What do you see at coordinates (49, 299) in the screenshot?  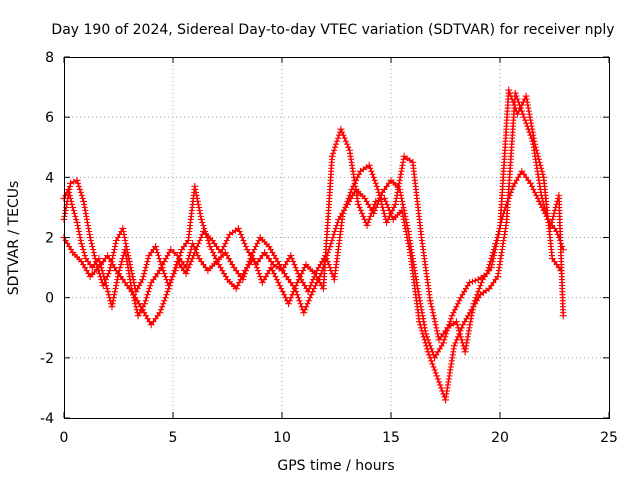 I see `y-tick-label: 0` at bounding box center [49, 299].